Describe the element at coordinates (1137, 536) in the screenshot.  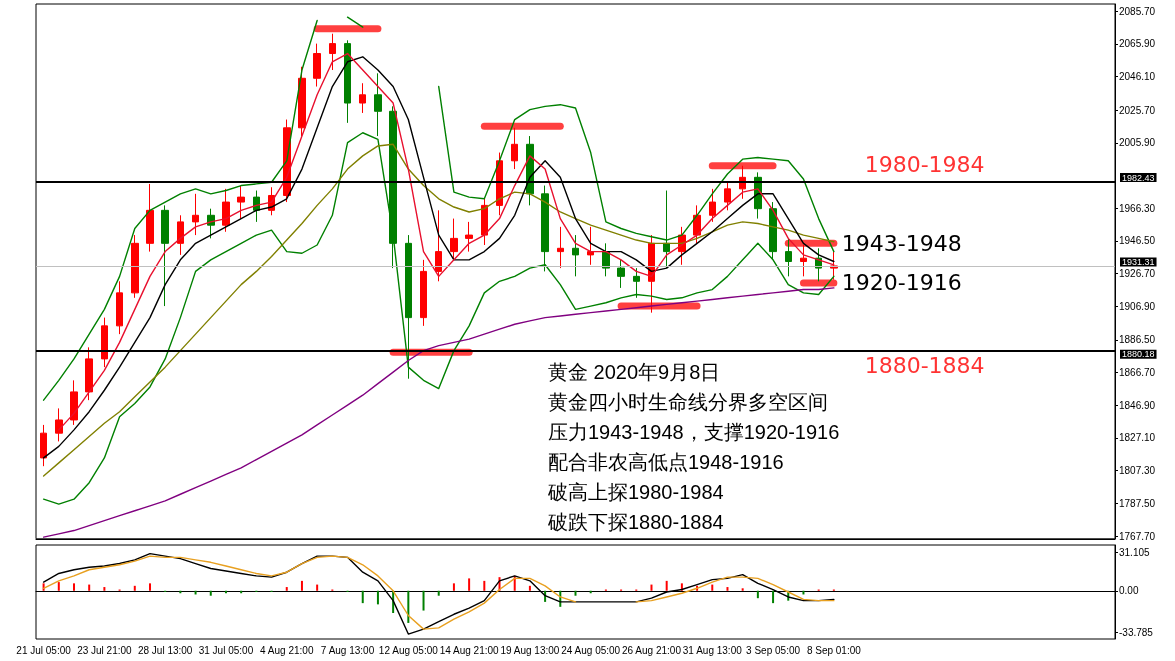
I see `y-tick-label: 1767.70` at that location.